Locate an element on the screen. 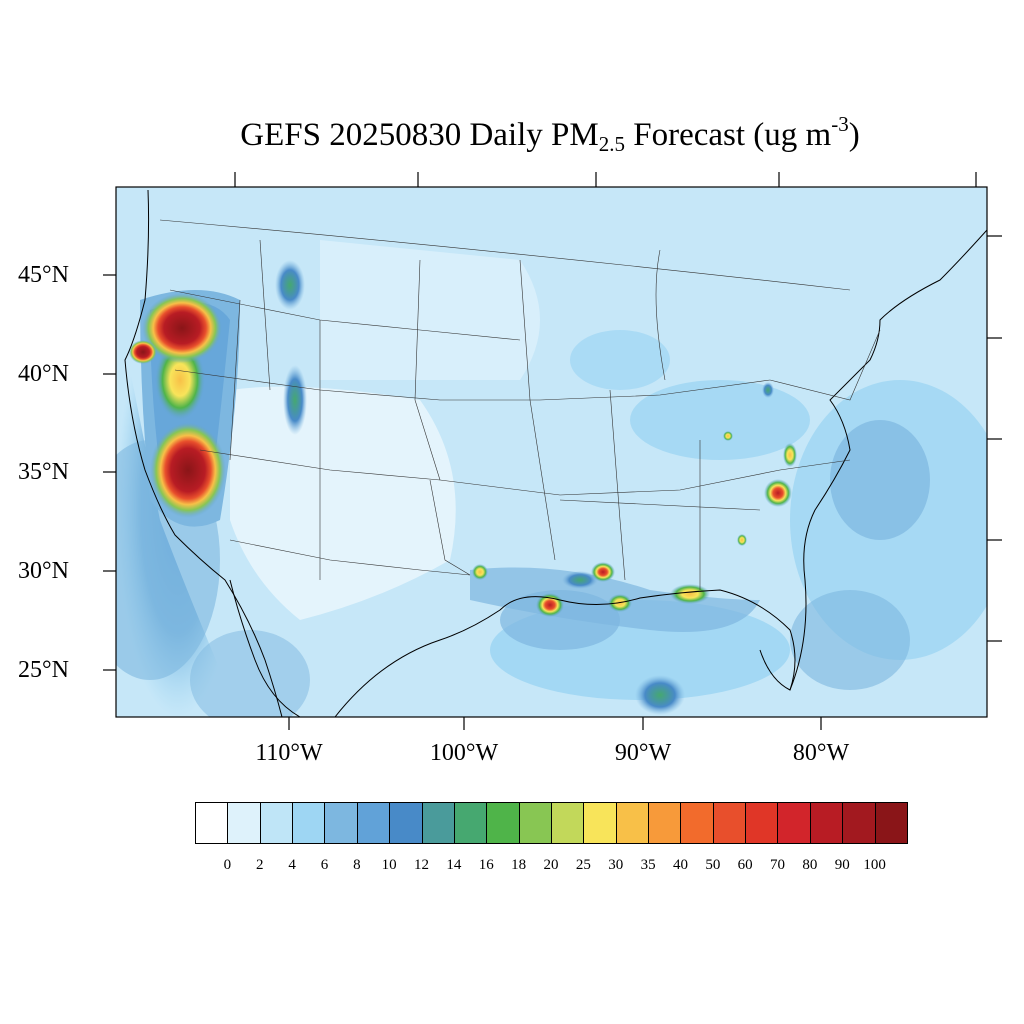 This screenshot has width=1024, height=1024. colorbar-label: 100 is located at coordinates (874, 865).